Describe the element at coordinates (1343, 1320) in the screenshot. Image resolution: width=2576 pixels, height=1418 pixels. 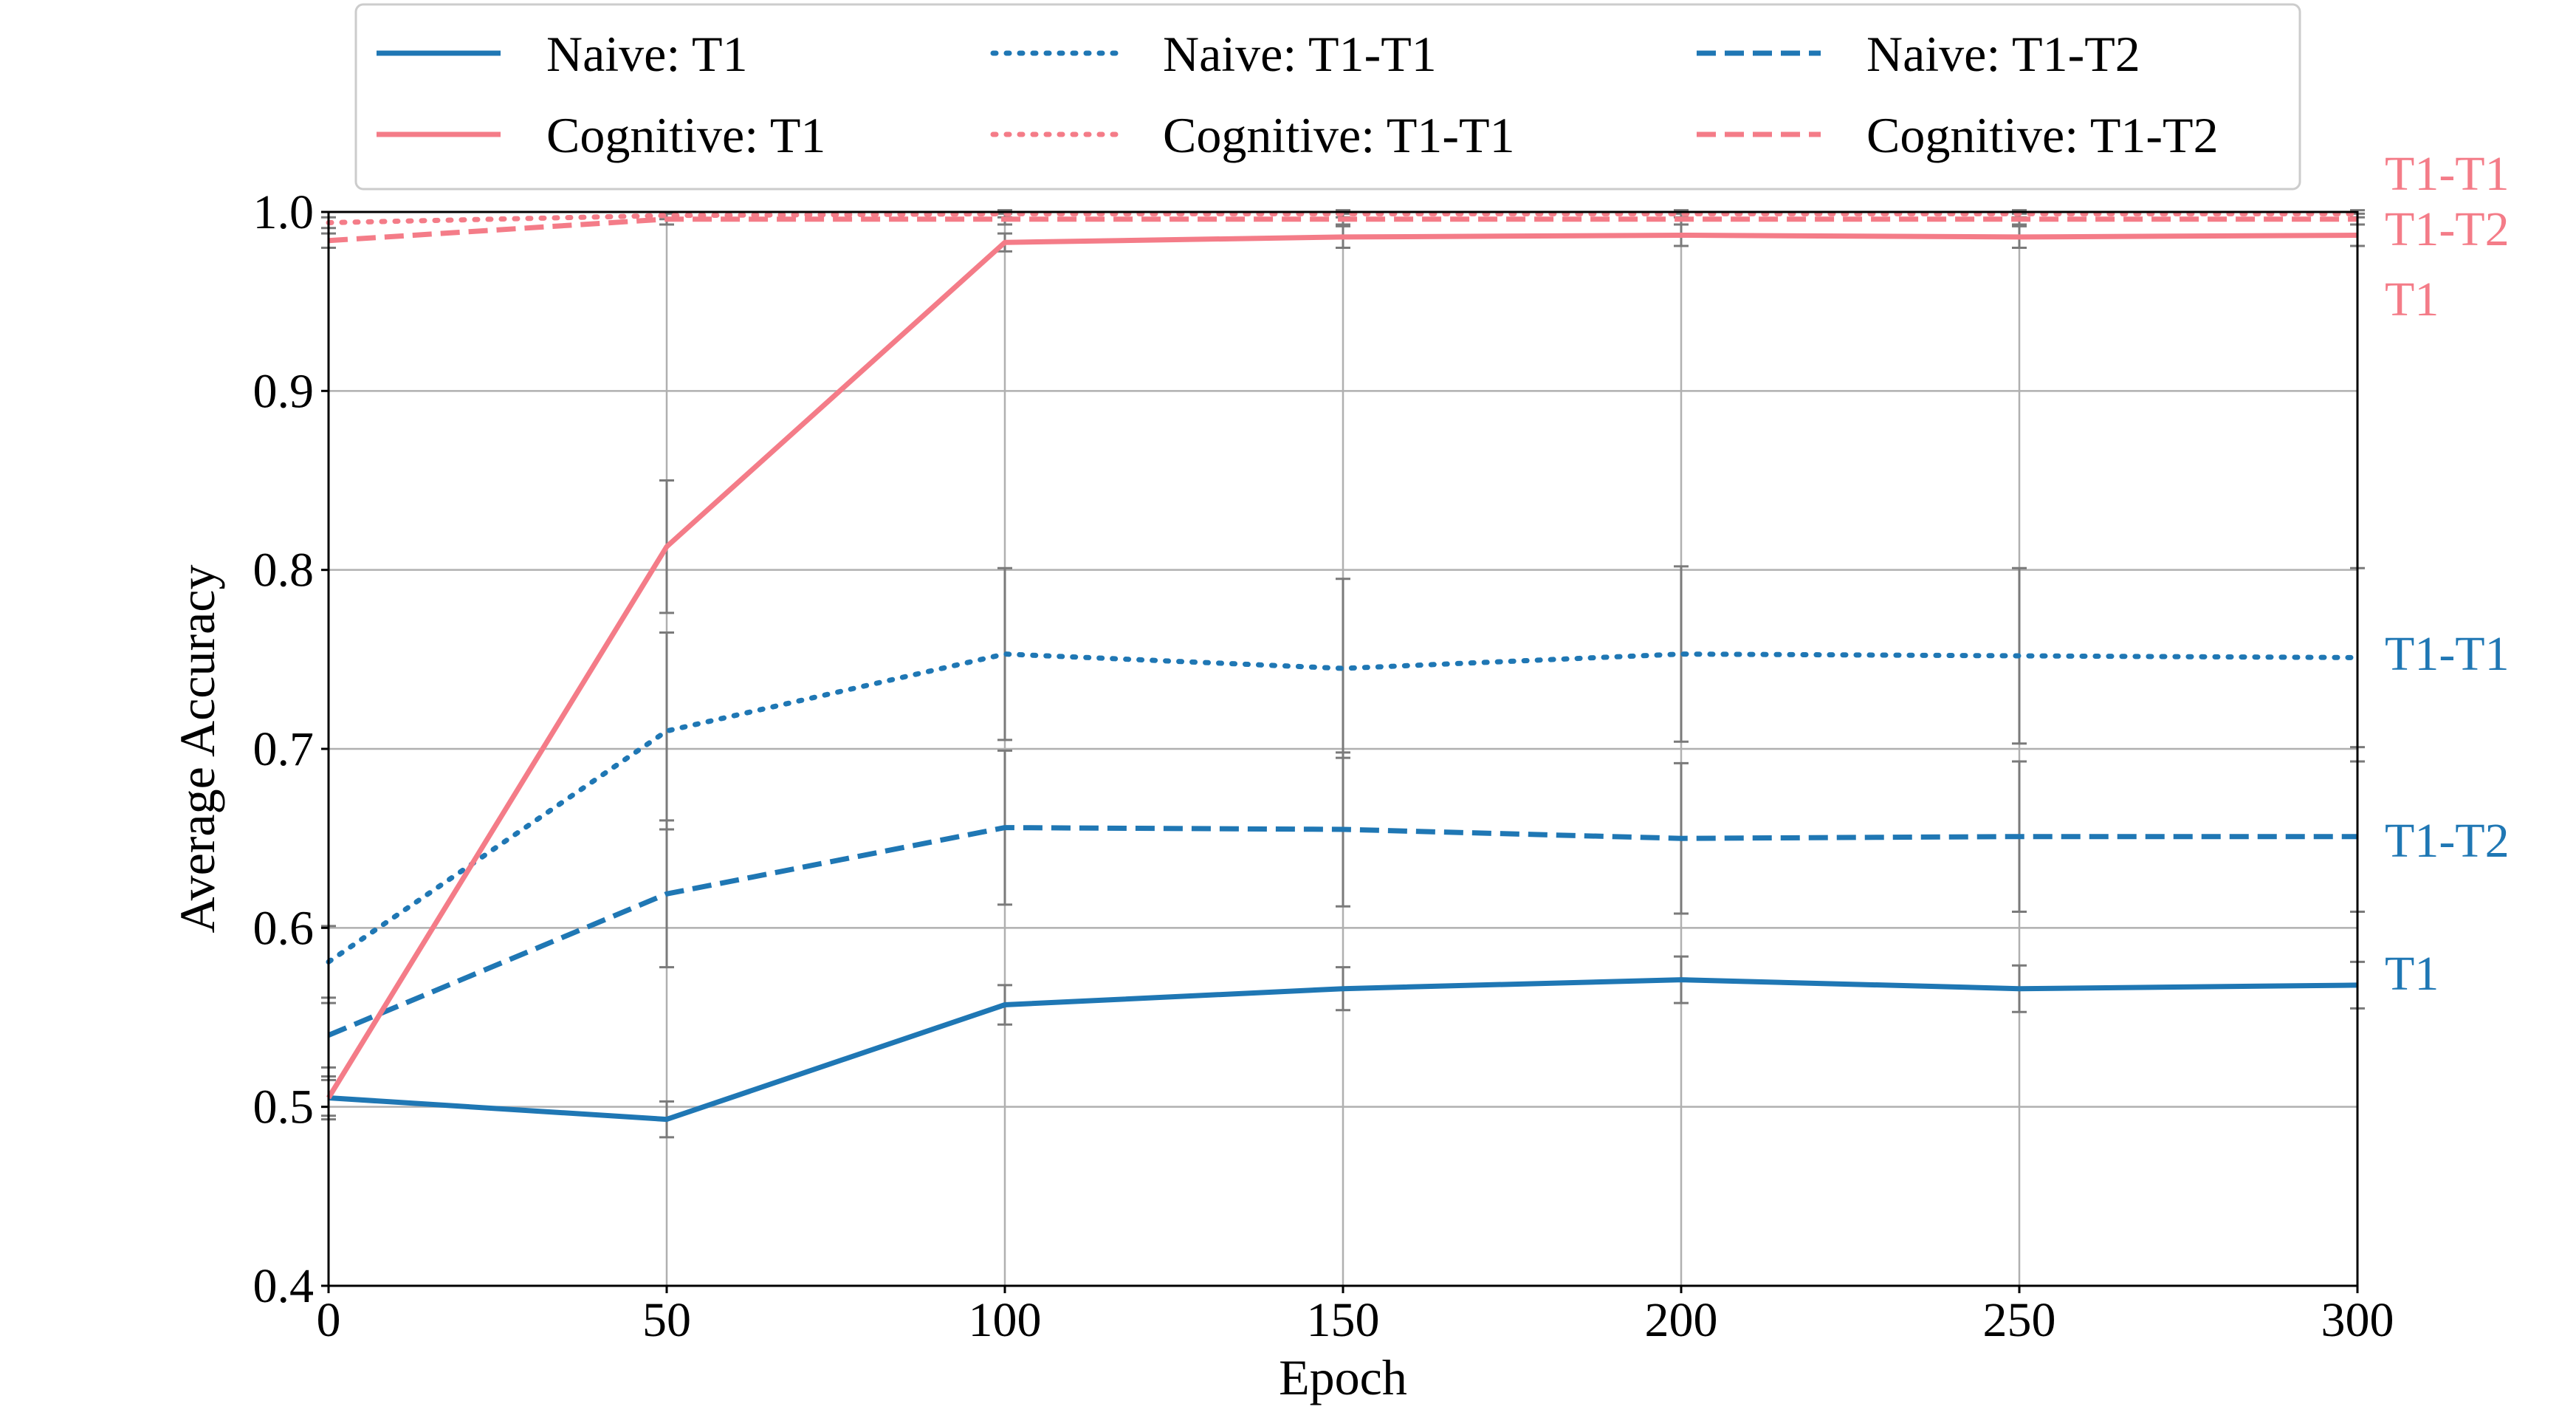
I see `x-tick-label: 150` at that location.